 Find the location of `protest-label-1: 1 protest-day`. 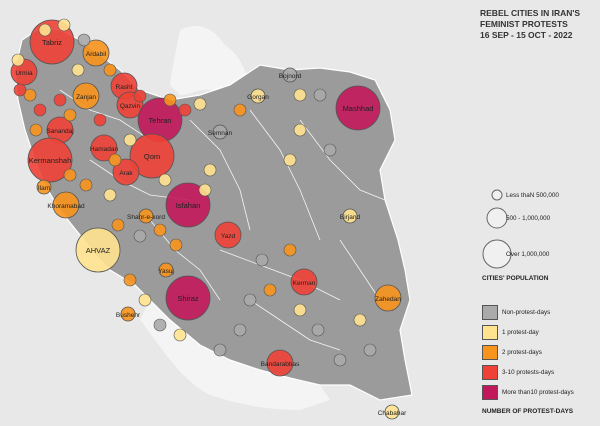

protest-label-1: 1 protest-day is located at coordinates (520, 332).